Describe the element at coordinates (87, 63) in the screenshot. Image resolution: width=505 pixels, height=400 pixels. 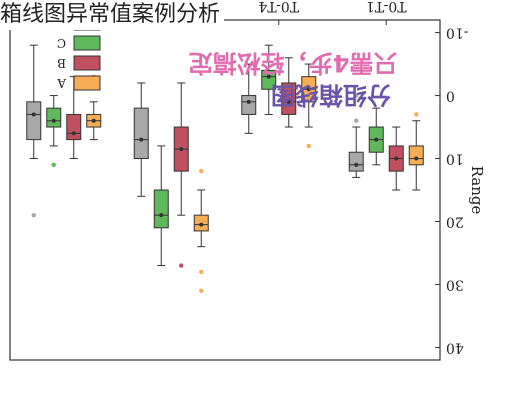
I see `legend-swatch-B` at that location.